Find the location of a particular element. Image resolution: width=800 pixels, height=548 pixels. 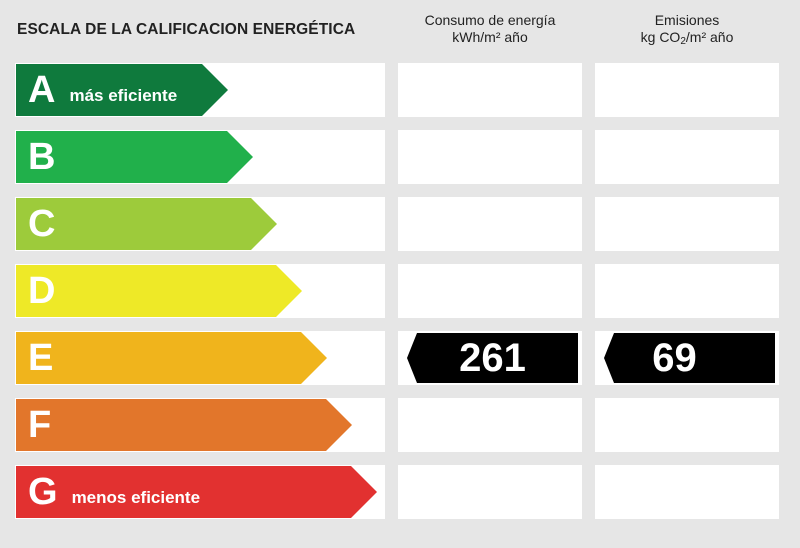

emissions-value-tag: 69 is located at coordinates (689, 358).